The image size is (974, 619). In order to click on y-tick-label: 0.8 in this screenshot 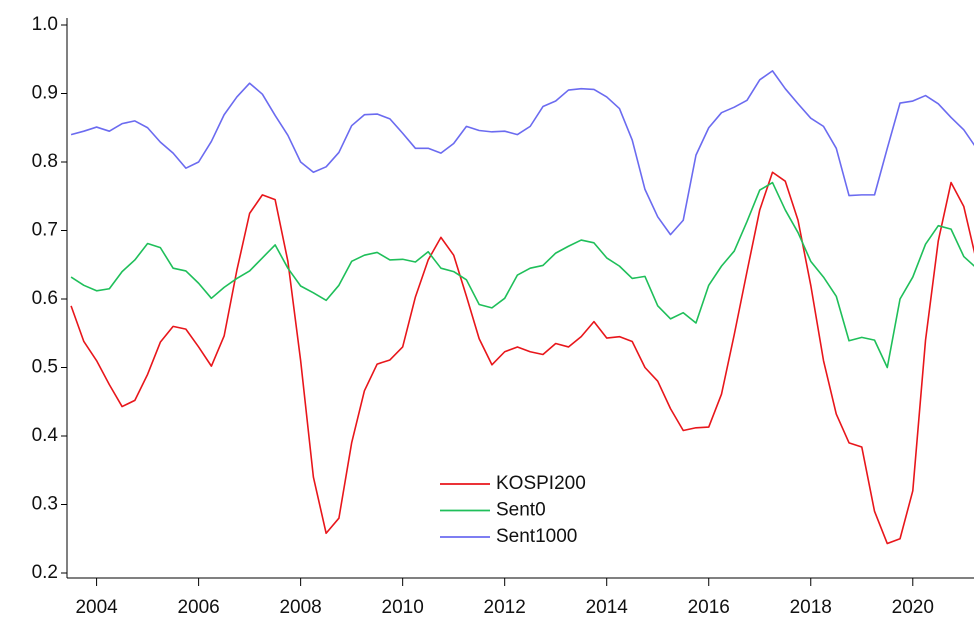, I will do `click(45, 161)`.